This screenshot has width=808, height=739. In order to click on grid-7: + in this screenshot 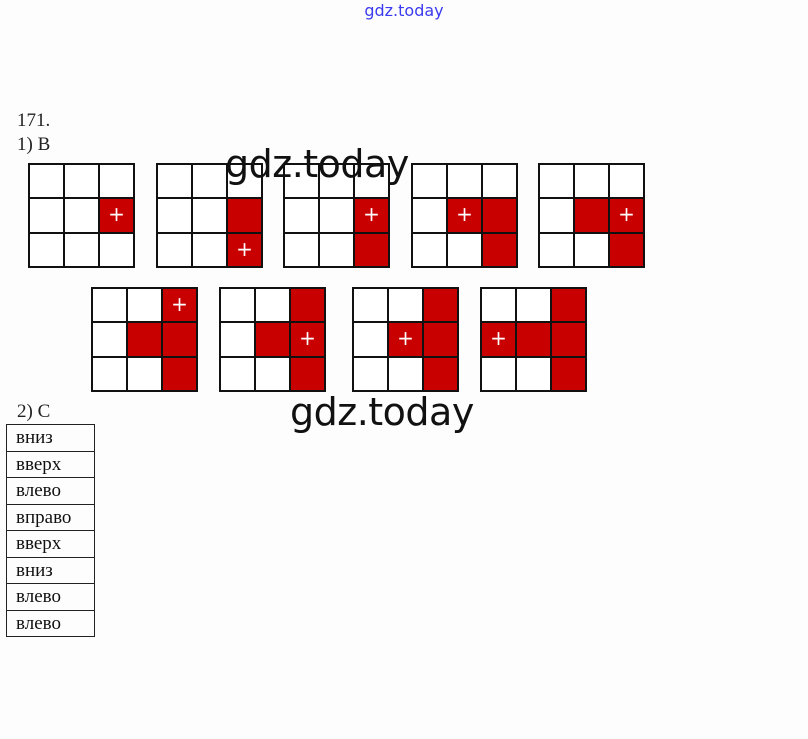, I will do `click(272, 339)`.